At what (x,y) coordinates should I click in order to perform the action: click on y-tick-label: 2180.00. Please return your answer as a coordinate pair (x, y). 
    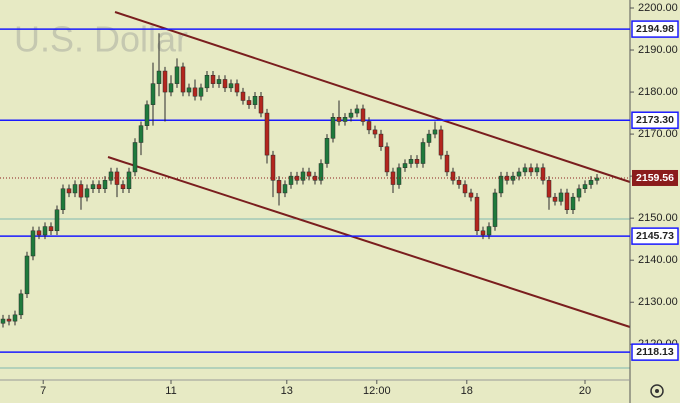
    Looking at the image, I should click on (658, 92).